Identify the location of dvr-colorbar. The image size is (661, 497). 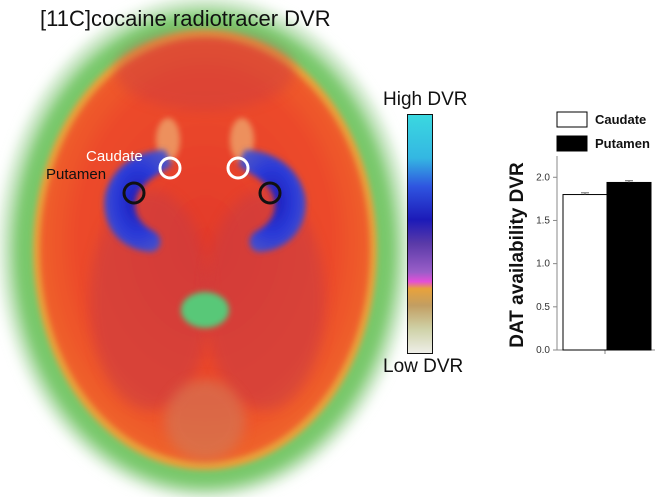
(420, 234).